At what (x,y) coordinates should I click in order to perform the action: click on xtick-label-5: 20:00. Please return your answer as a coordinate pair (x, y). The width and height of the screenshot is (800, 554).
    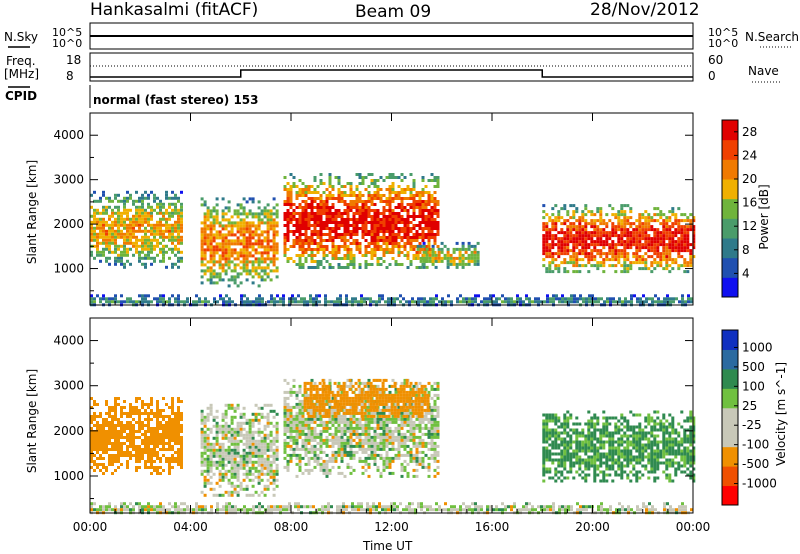
    Looking at the image, I should click on (592, 527).